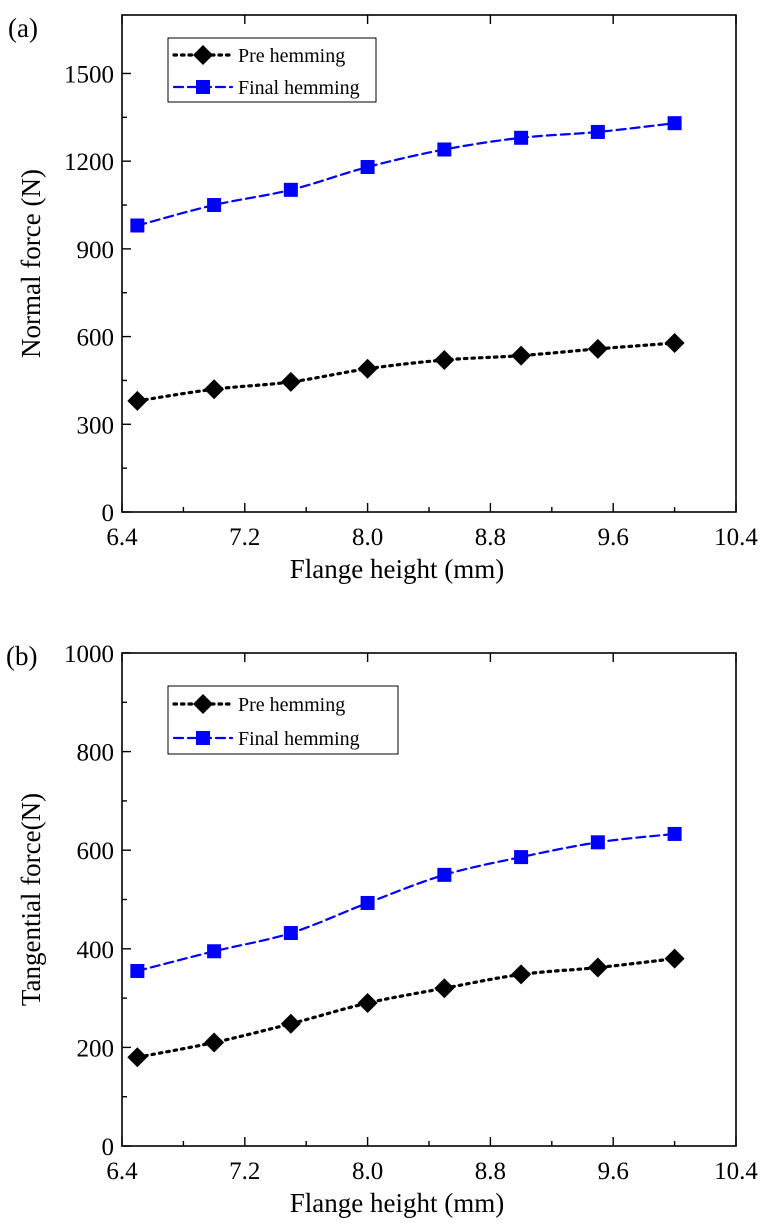 The width and height of the screenshot is (772, 1226). I want to click on y-tick-label: 1200, so click(89, 162).